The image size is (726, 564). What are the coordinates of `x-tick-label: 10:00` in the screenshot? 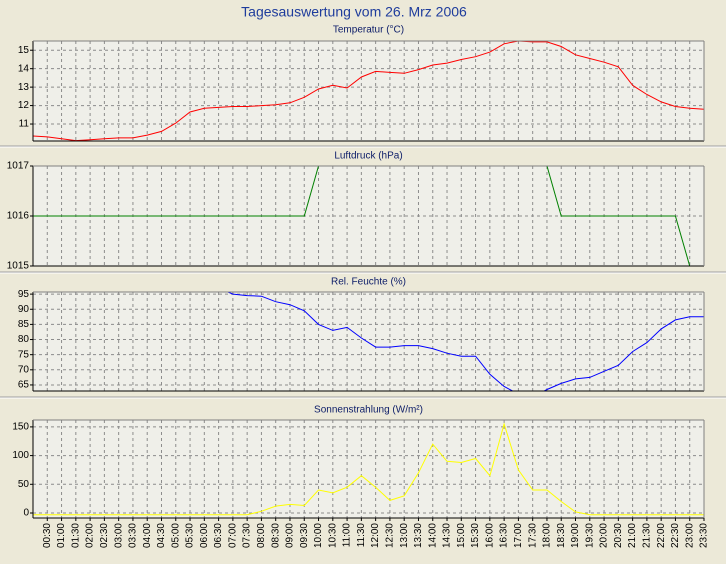 It's located at (318, 535).